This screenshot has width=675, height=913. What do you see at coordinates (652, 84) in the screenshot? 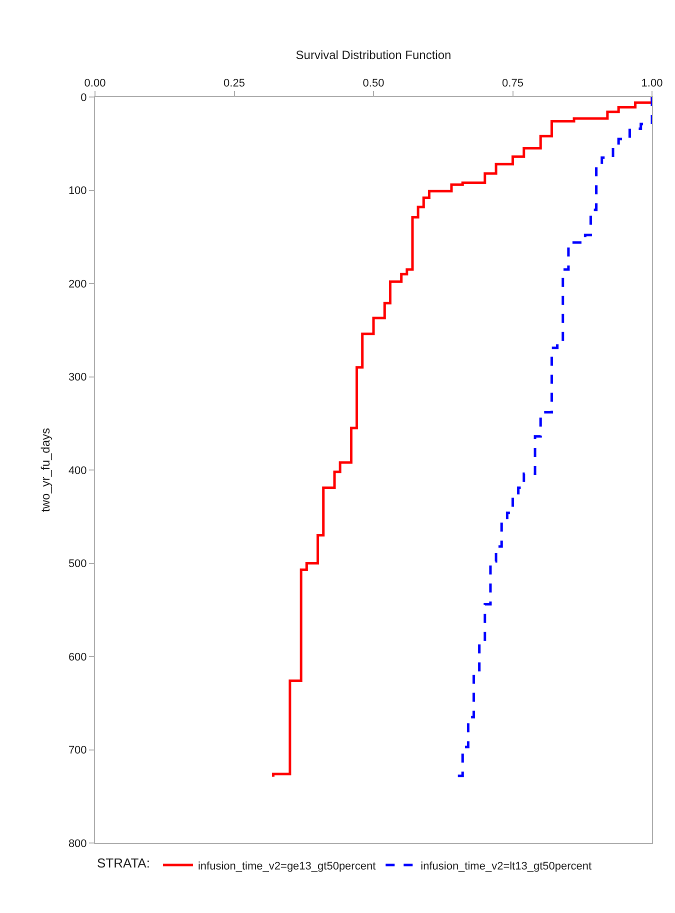
I see `x-tick-label: 1.00` at bounding box center [652, 84].